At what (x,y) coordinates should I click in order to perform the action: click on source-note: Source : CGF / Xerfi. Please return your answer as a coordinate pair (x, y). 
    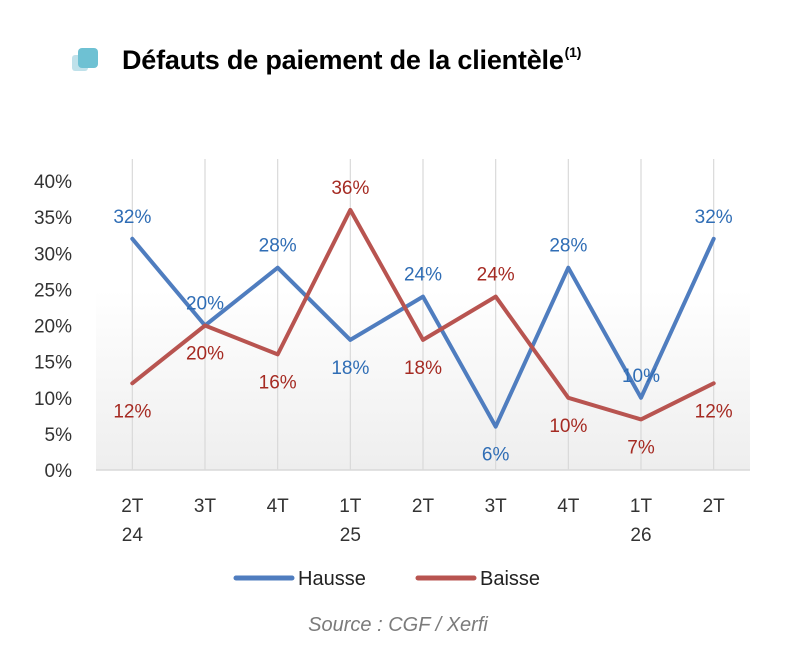
    Looking at the image, I should click on (398, 625).